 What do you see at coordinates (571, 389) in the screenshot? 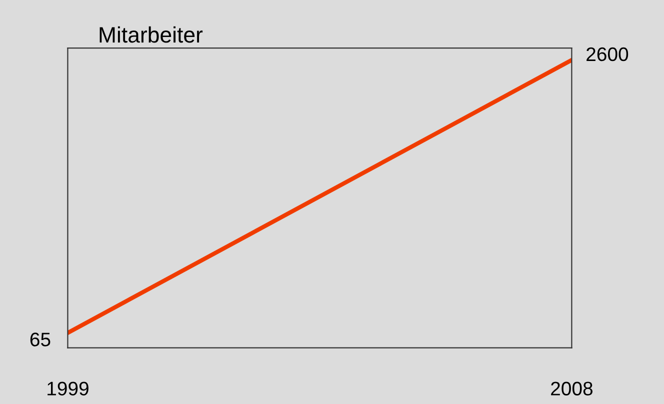
I see `x-tick-label: 2008` at bounding box center [571, 389].